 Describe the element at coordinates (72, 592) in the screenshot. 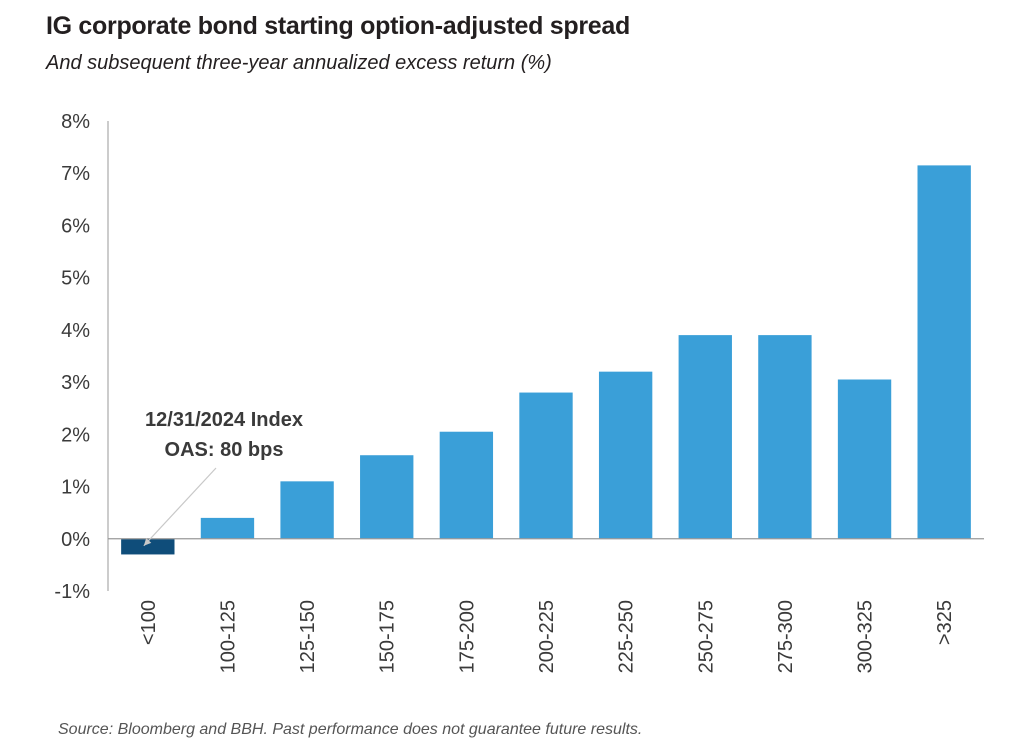

I see `y-tick-label: -1%` at that location.